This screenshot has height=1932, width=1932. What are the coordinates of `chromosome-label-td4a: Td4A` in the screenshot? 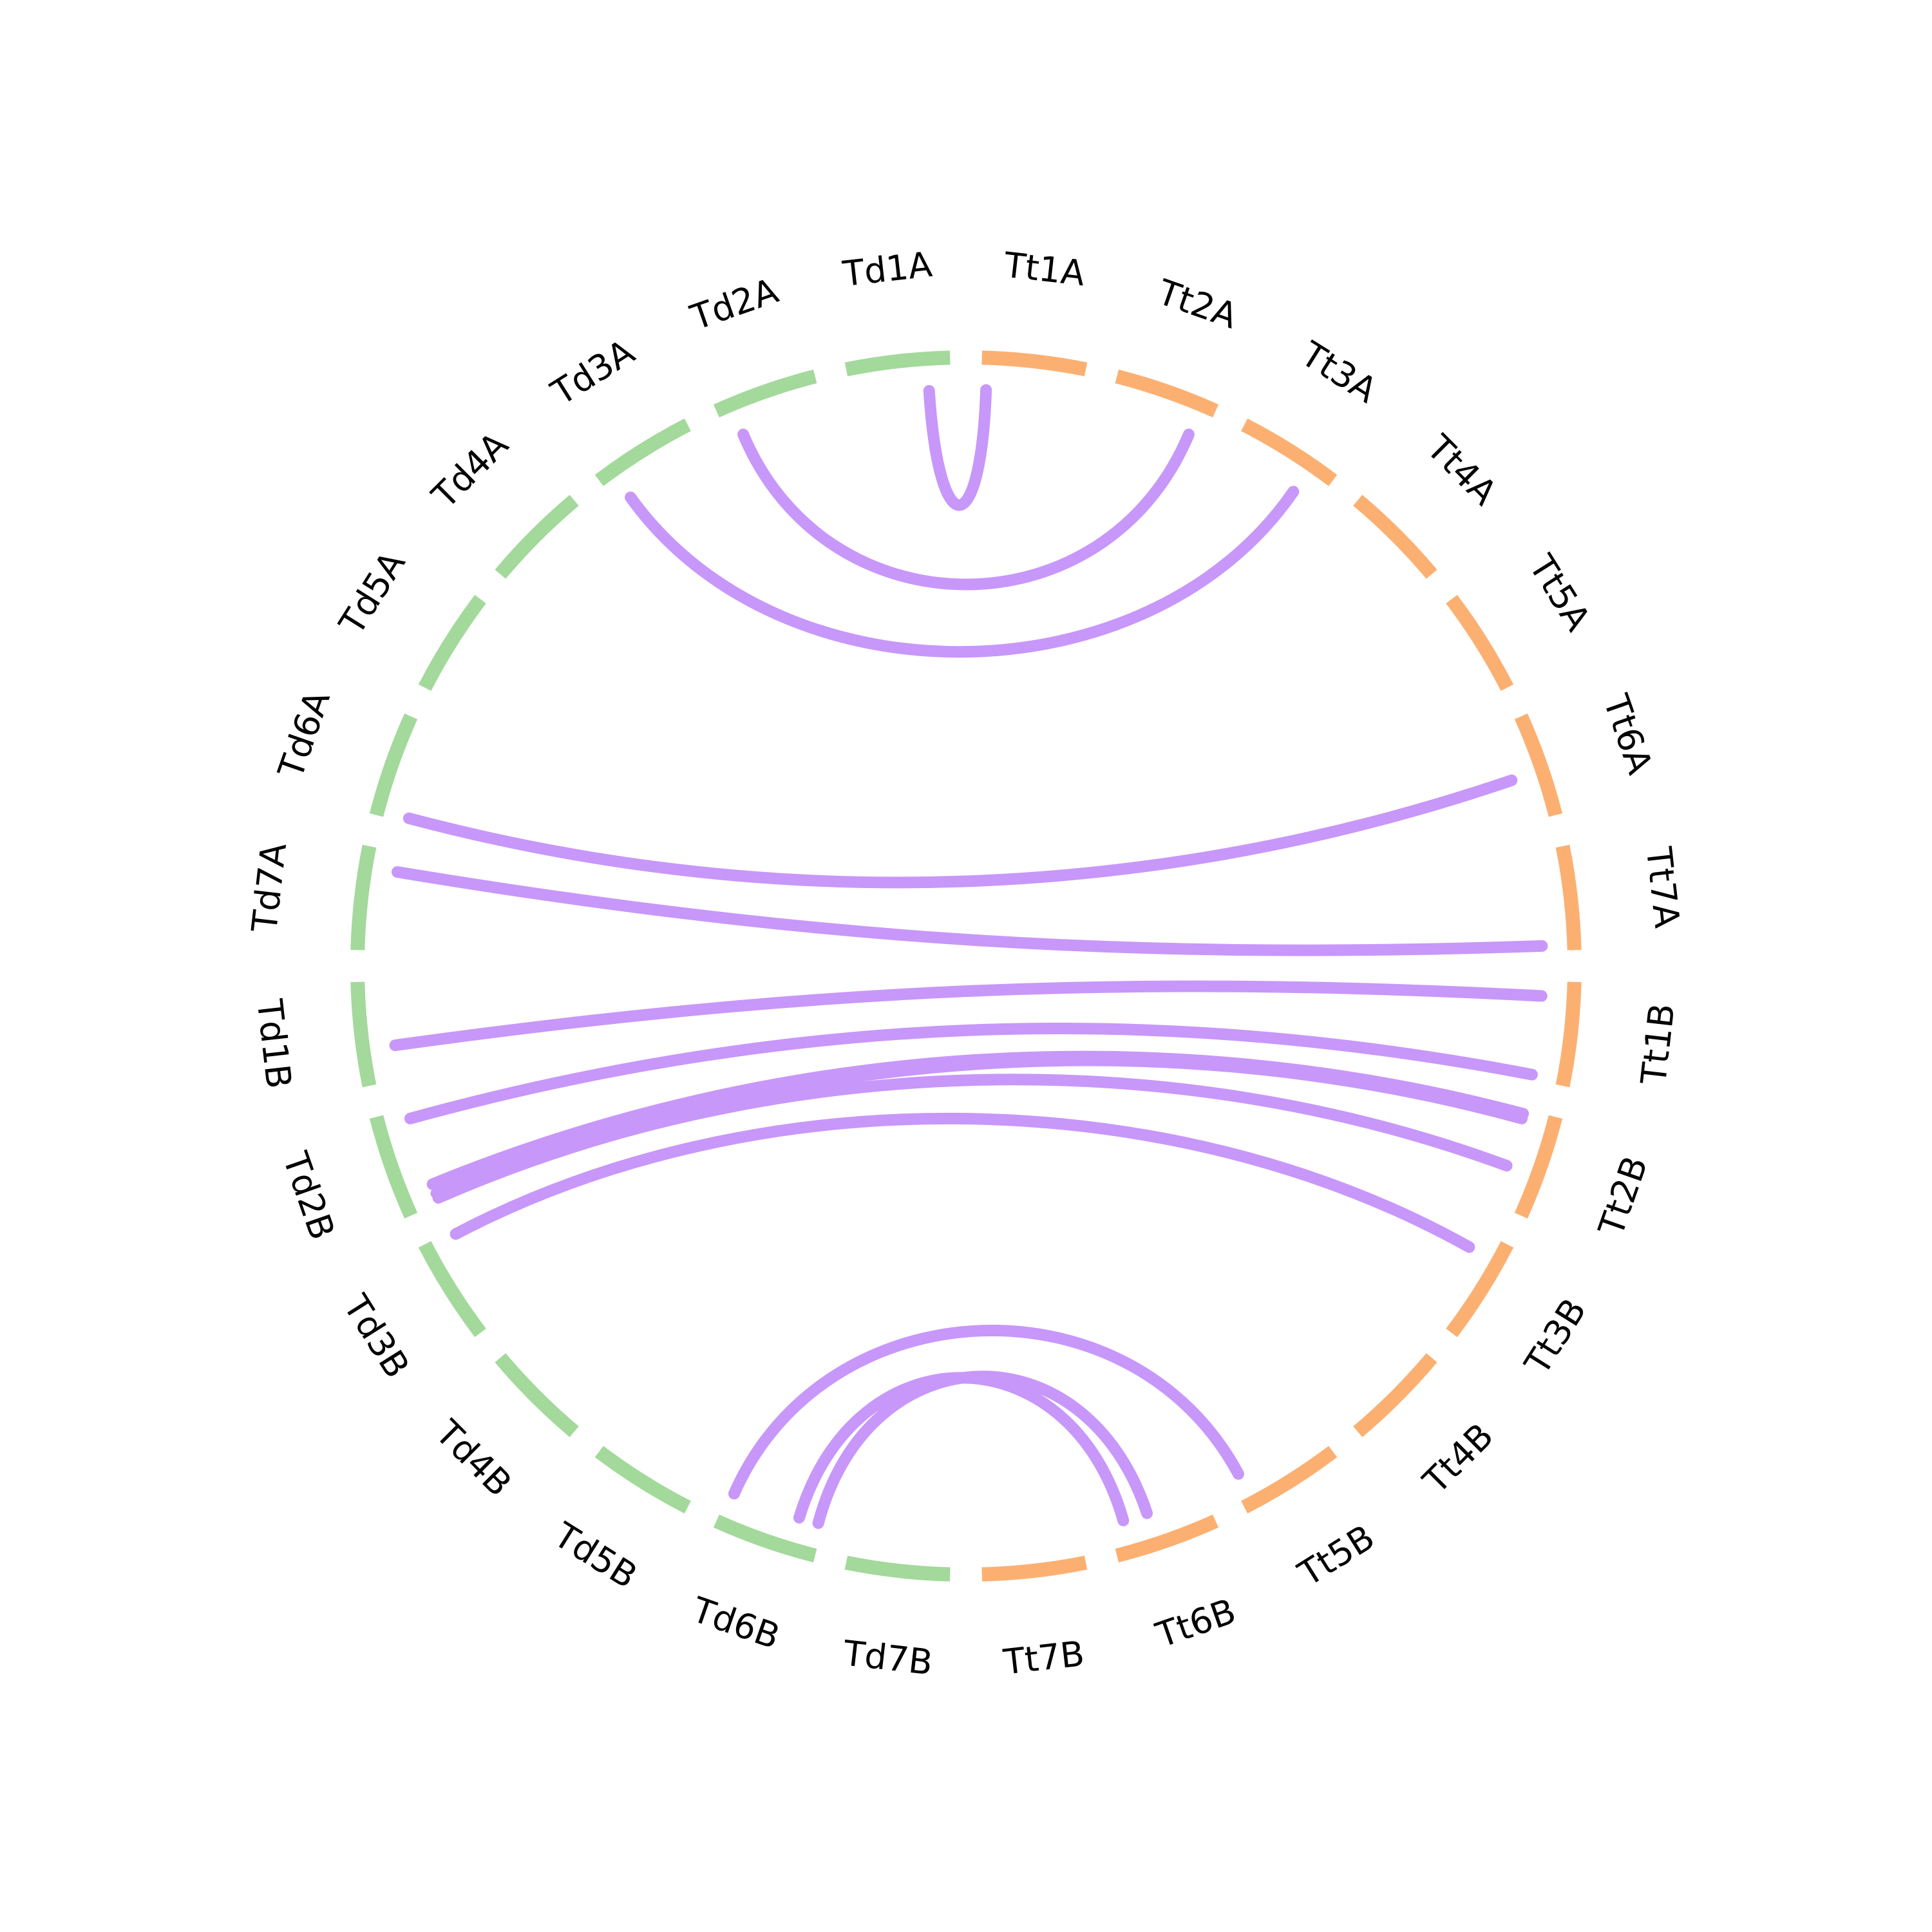 It's located at (470, 470).